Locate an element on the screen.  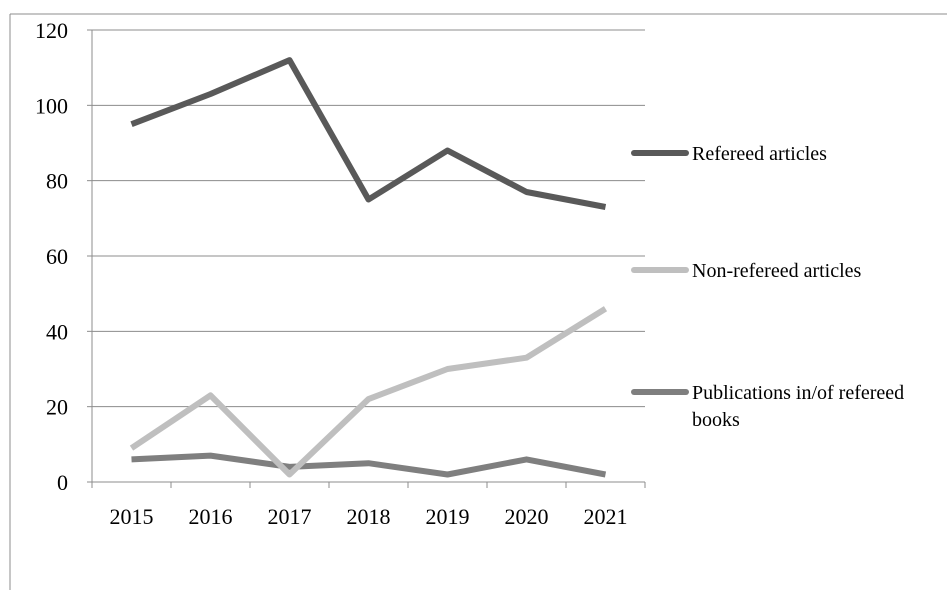
x-axis-tick-labels: 2015 2016 2017 2018 2019 2020 2021 is located at coordinates (369, 516).